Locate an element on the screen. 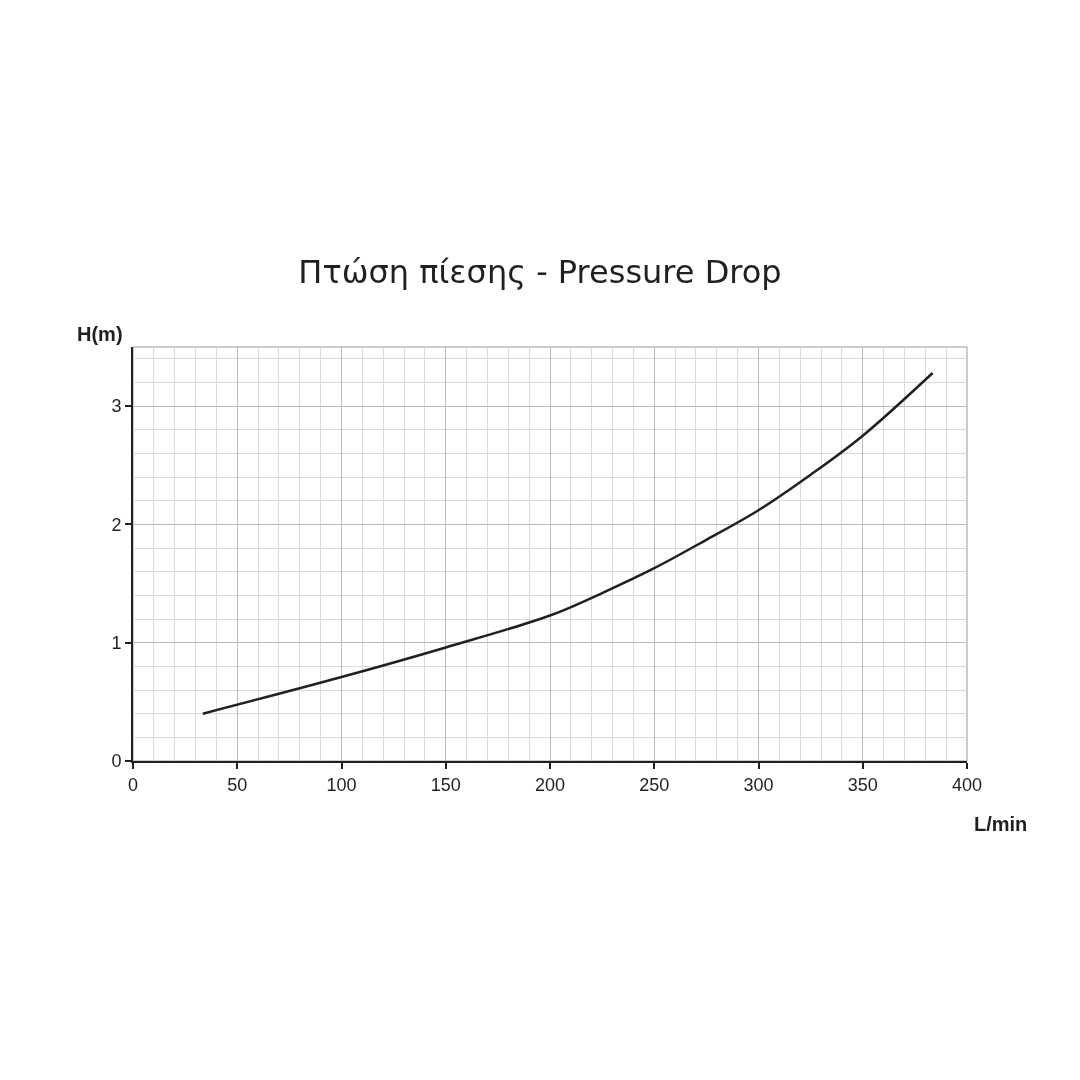  y-tick-label: 2 is located at coordinates (116, 524).